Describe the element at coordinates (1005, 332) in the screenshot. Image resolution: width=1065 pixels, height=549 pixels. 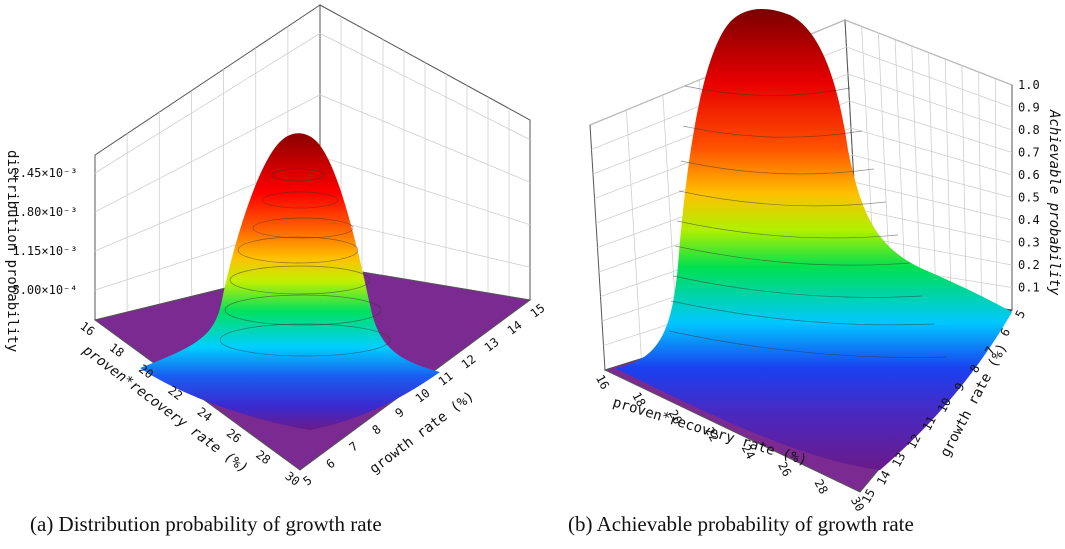
I see `chart-b-ytick: 6` at that location.